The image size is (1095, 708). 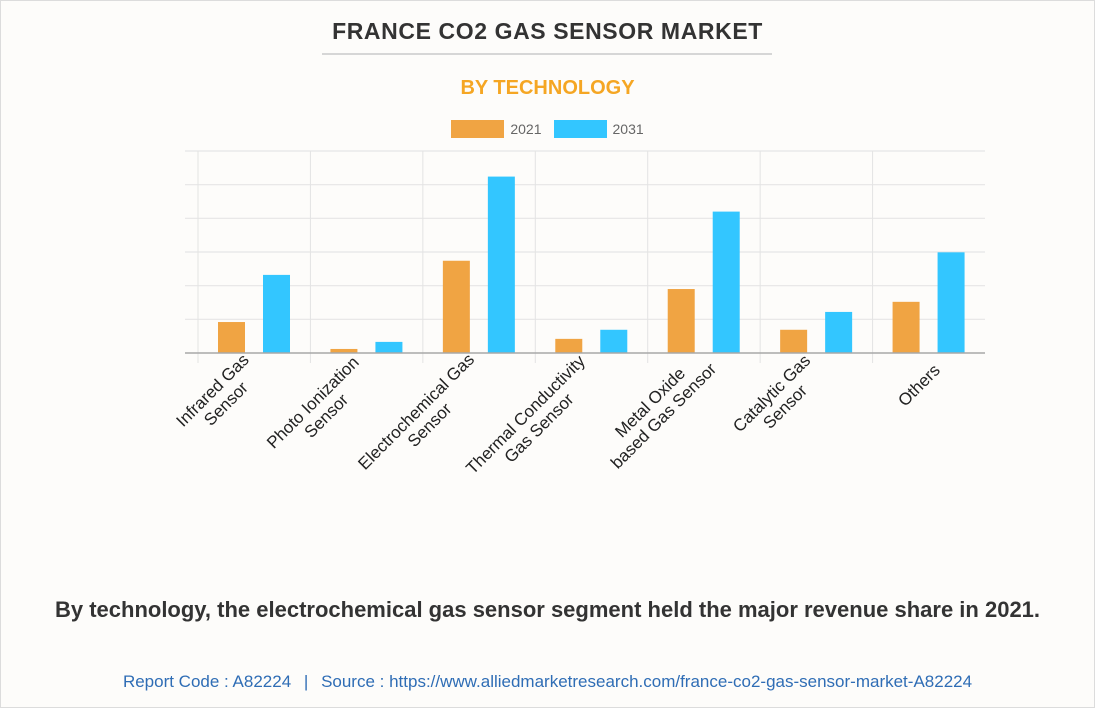 What do you see at coordinates (416, 412) in the screenshot?
I see `x-tick-label-line: Electrochemical Gas` at bounding box center [416, 412].